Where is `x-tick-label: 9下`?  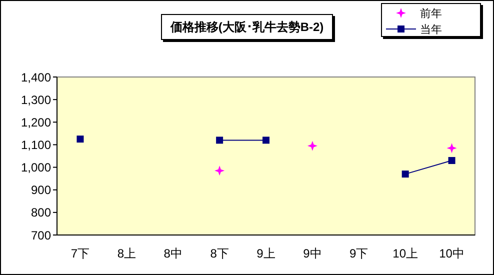 x-tick-label: 9下 is located at coordinates (359, 253).